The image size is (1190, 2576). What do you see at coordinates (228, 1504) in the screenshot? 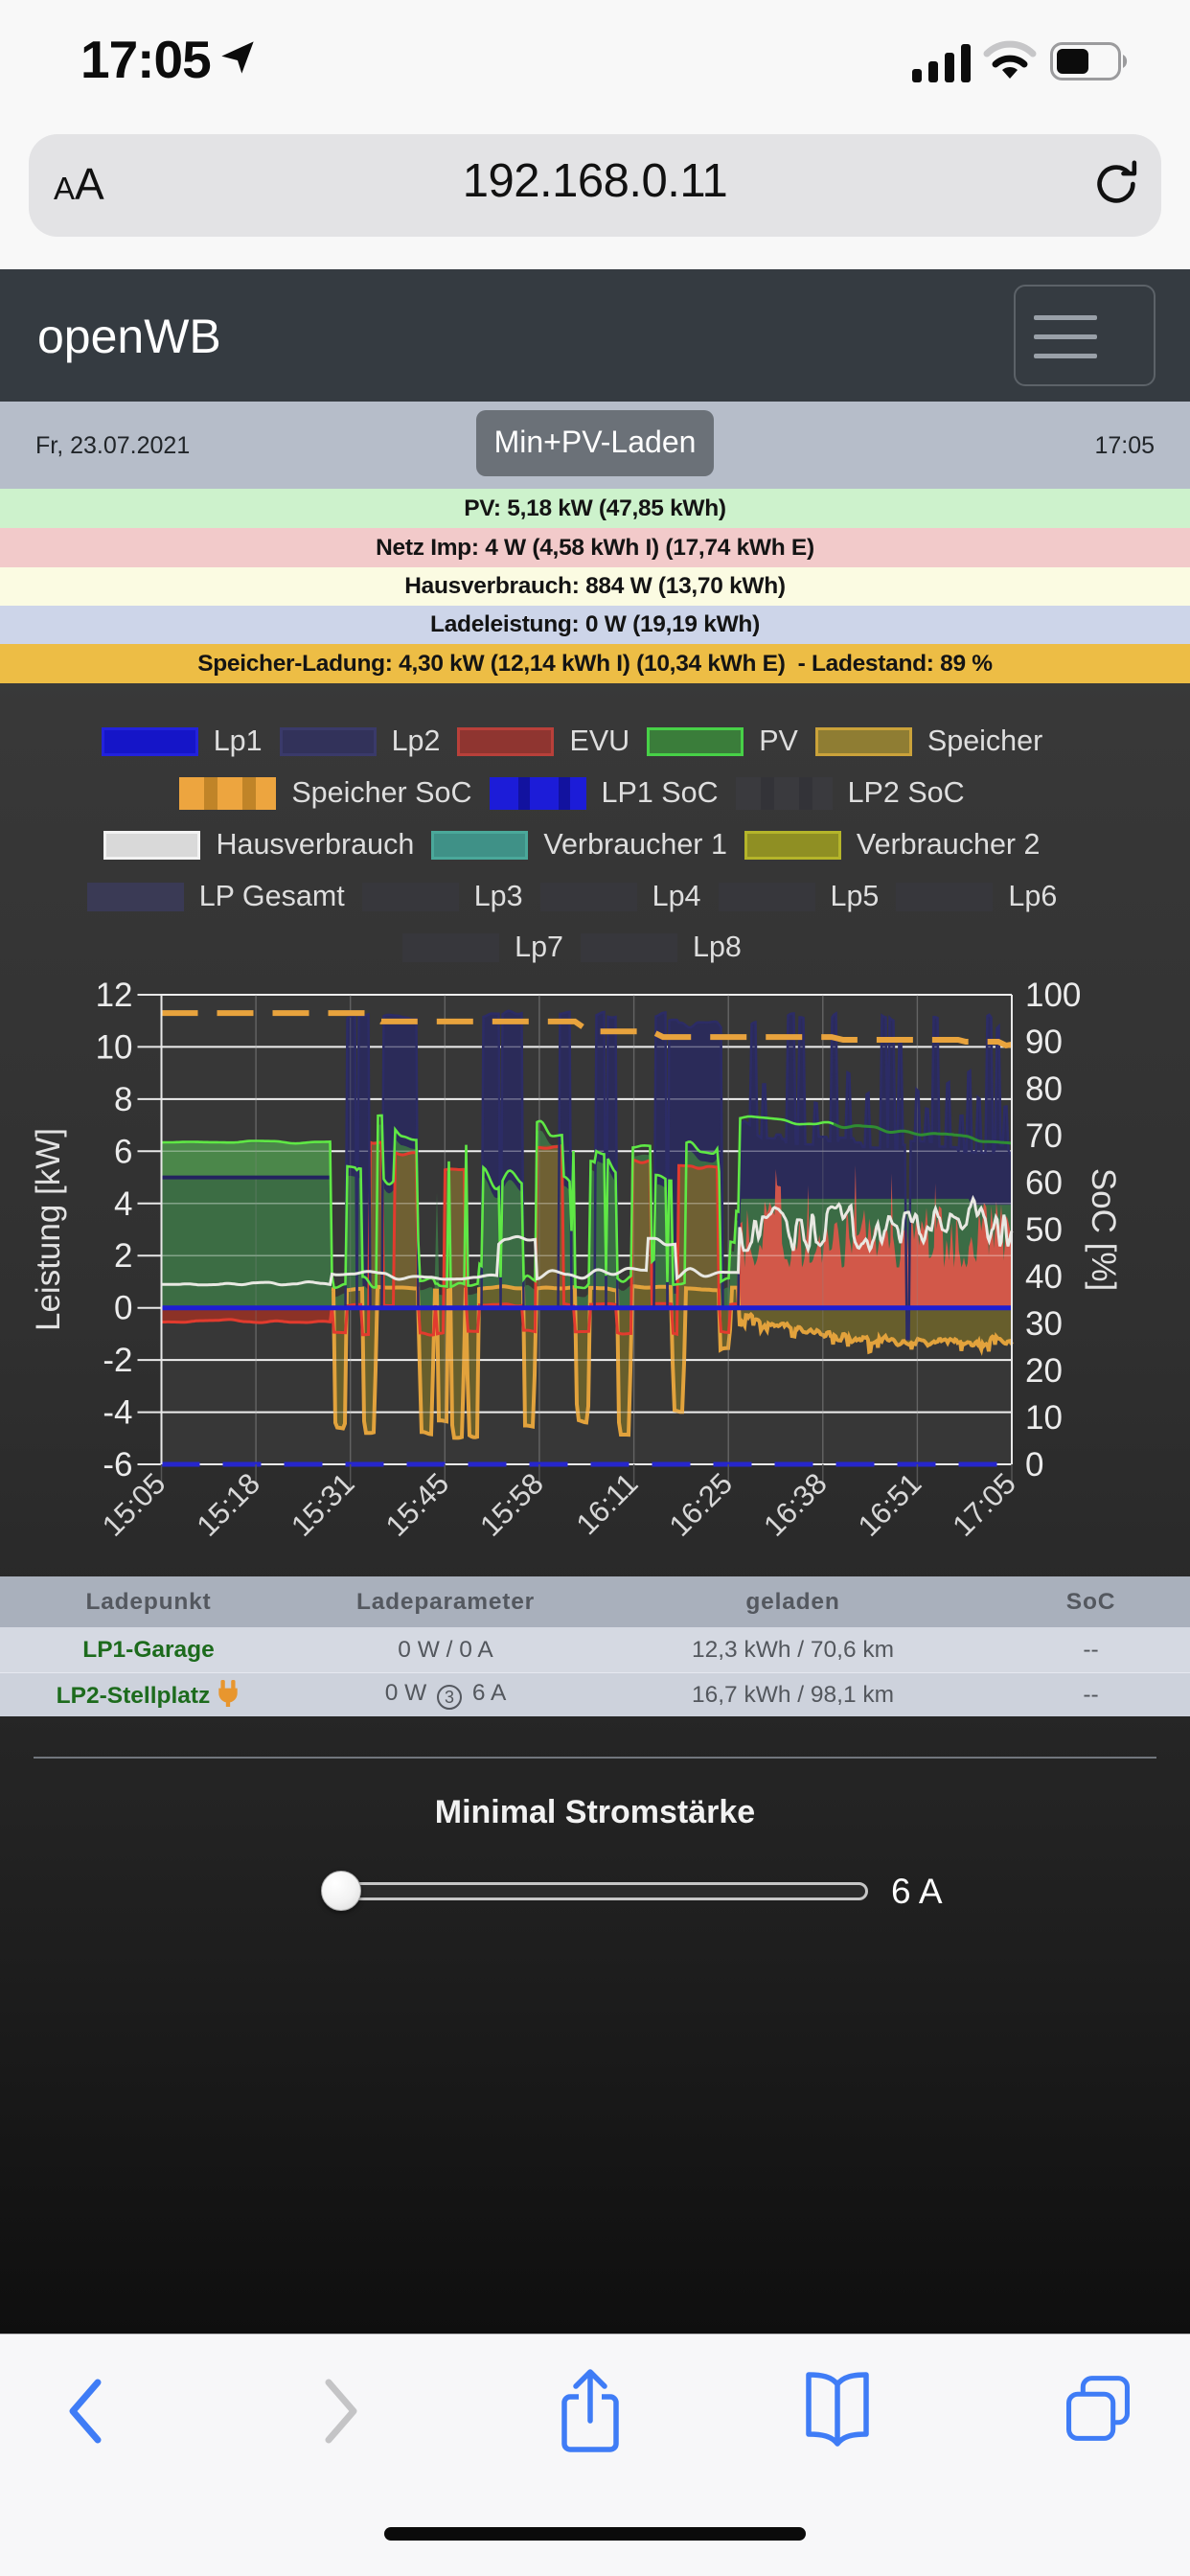
I see `svg-text: 15:18` at bounding box center [228, 1504].